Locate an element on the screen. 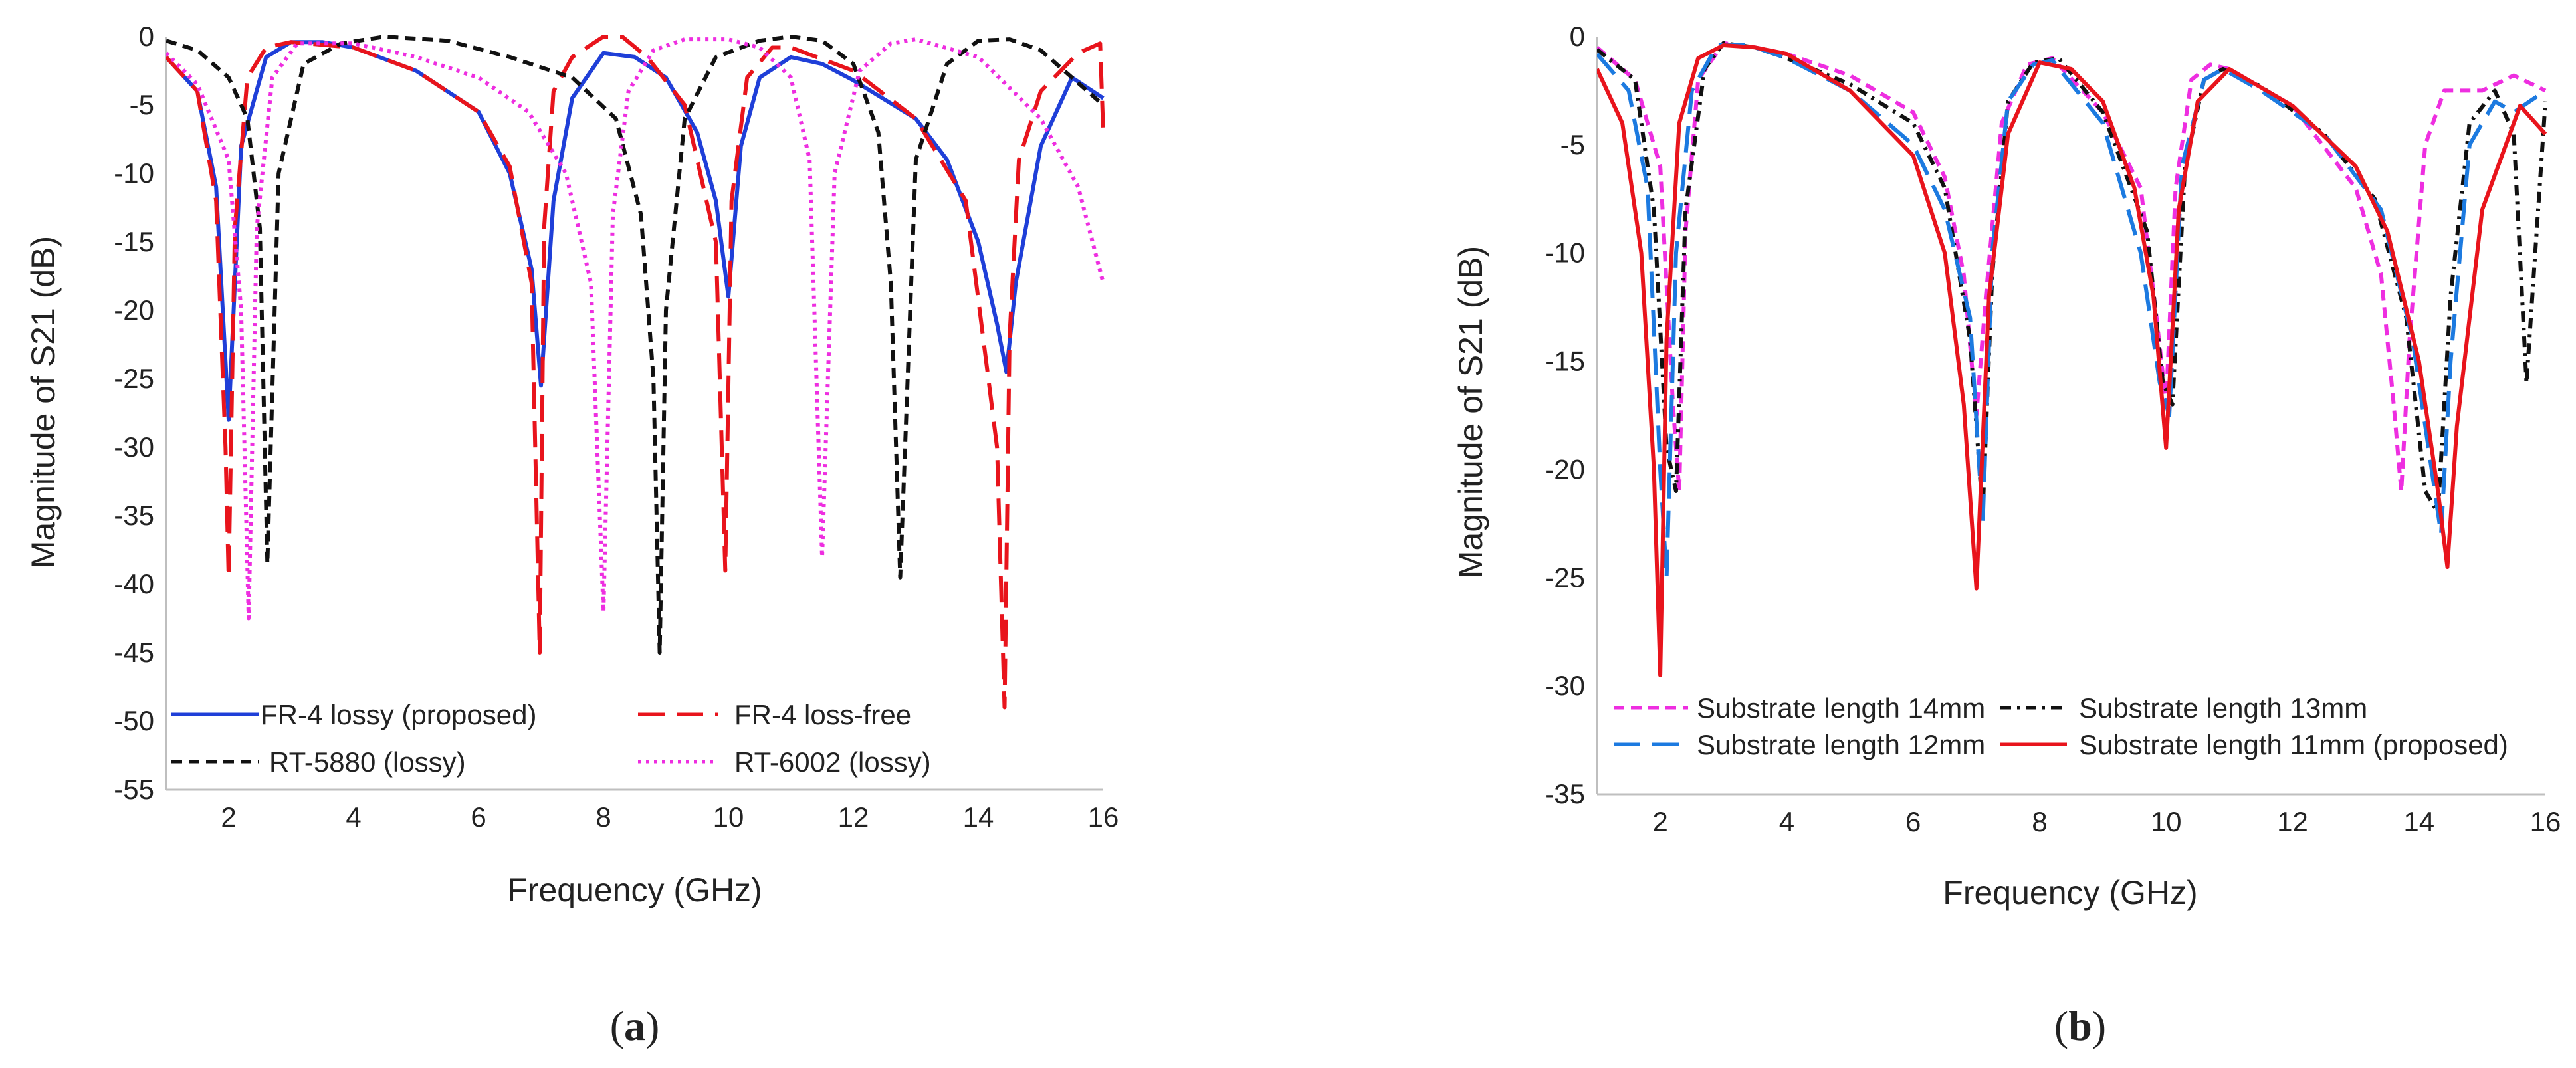 The width and height of the screenshot is (2576, 1068). chart-b-x-axis-label: Frequency (GHz) is located at coordinates (2070, 892).